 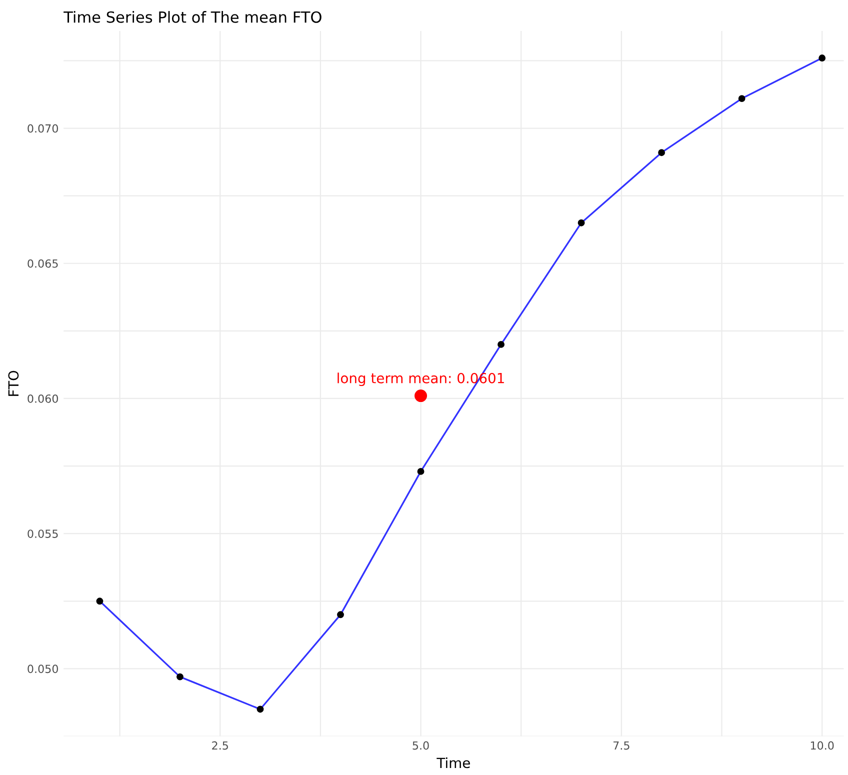 I want to click on x-axis-title: Time, so click(x=453, y=762).